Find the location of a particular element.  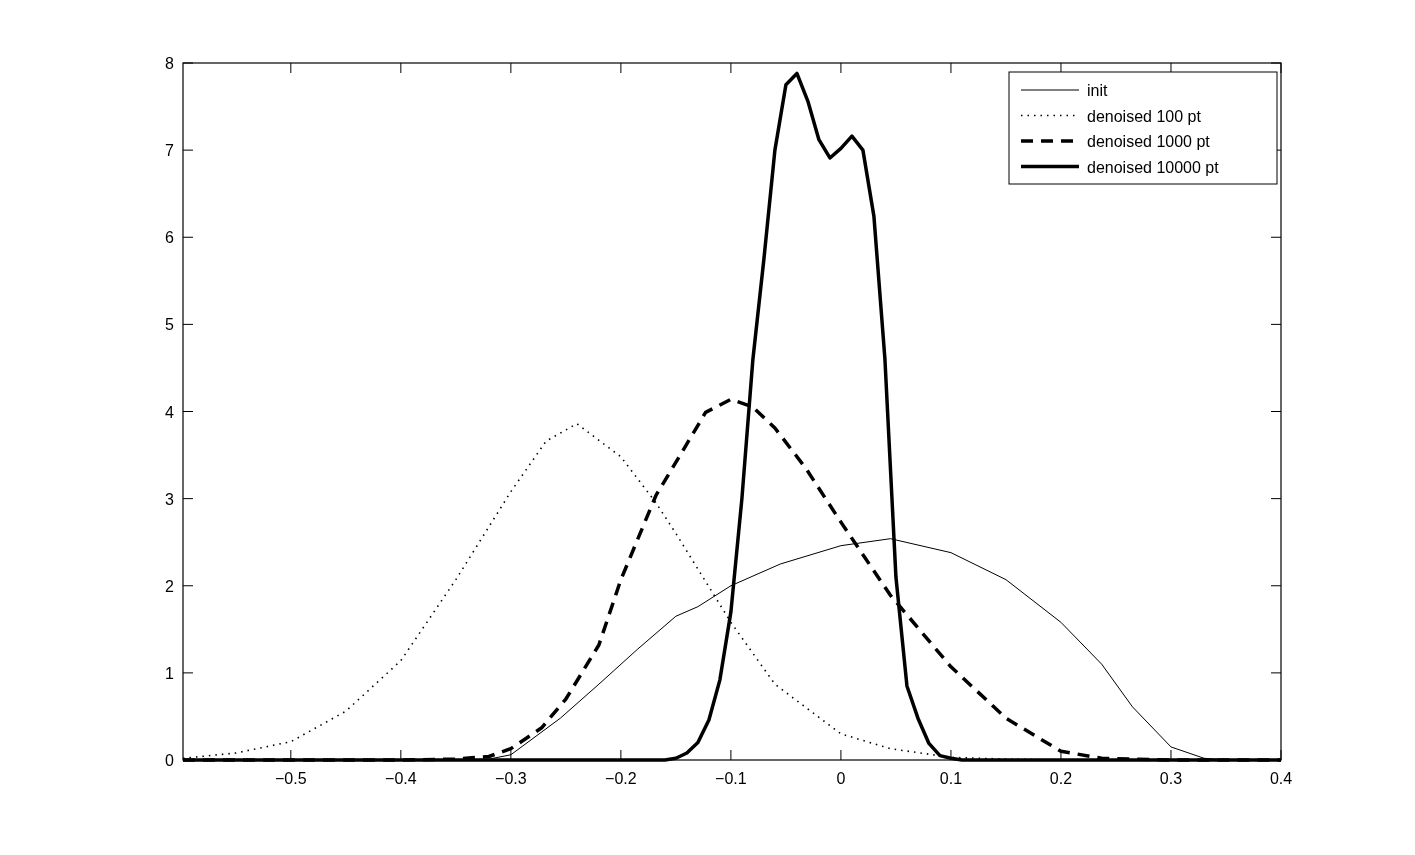

y-tick-label: 8 is located at coordinates (170, 63).